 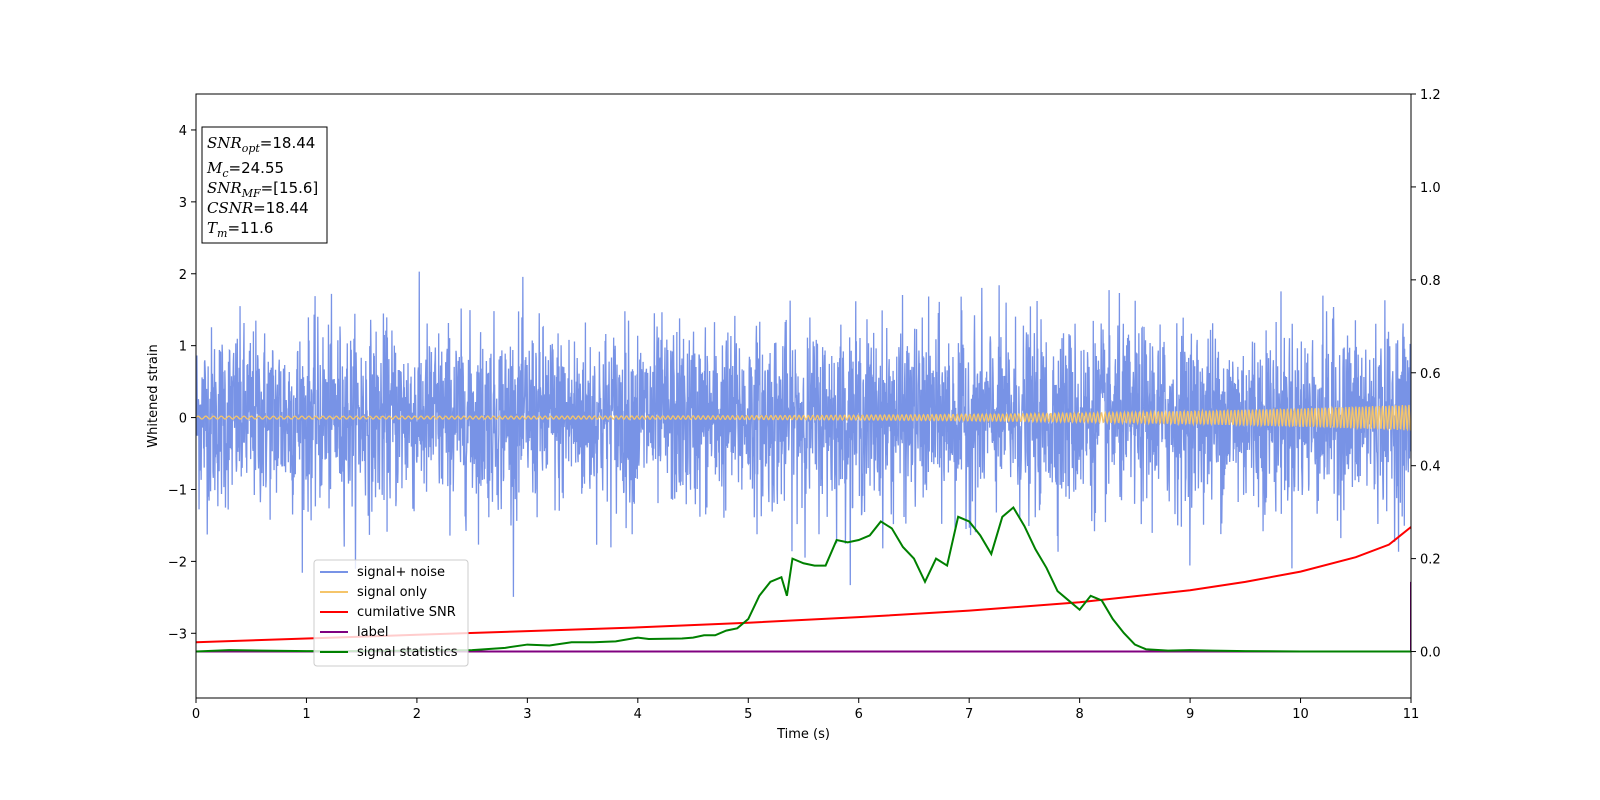 What do you see at coordinates (153, 395) in the screenshot?
I see `y-axis-label: Whitened strain` at bounding box center [153, 395].